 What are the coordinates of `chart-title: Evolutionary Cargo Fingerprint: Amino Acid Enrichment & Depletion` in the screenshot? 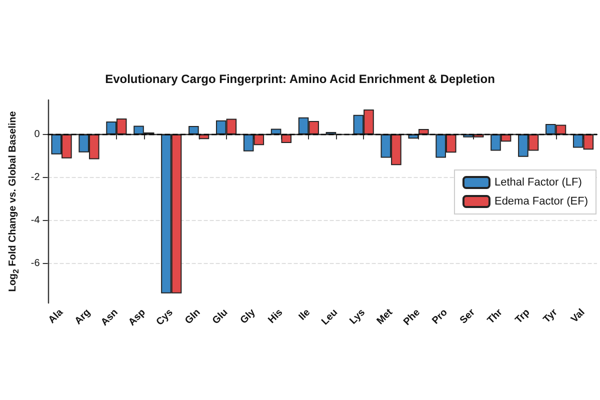 It's located at (300, 79).